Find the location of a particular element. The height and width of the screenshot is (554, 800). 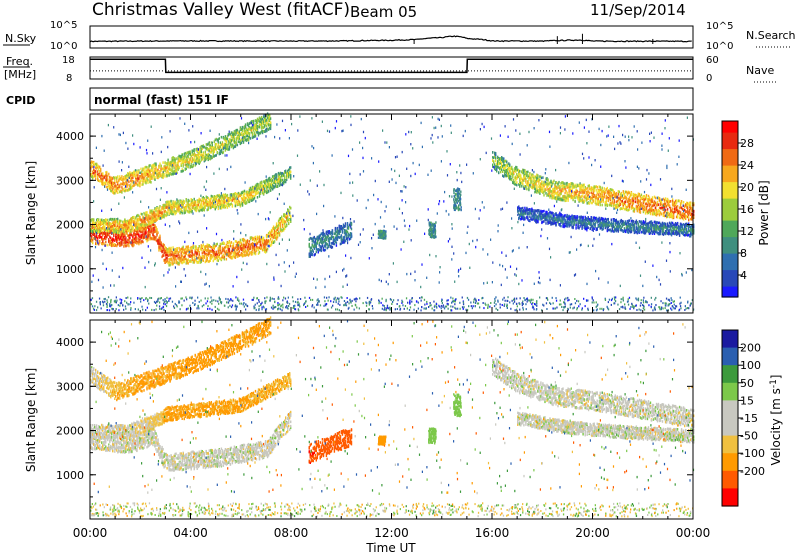

nsky-label: N.Sky is located at coordinates (21, 38).